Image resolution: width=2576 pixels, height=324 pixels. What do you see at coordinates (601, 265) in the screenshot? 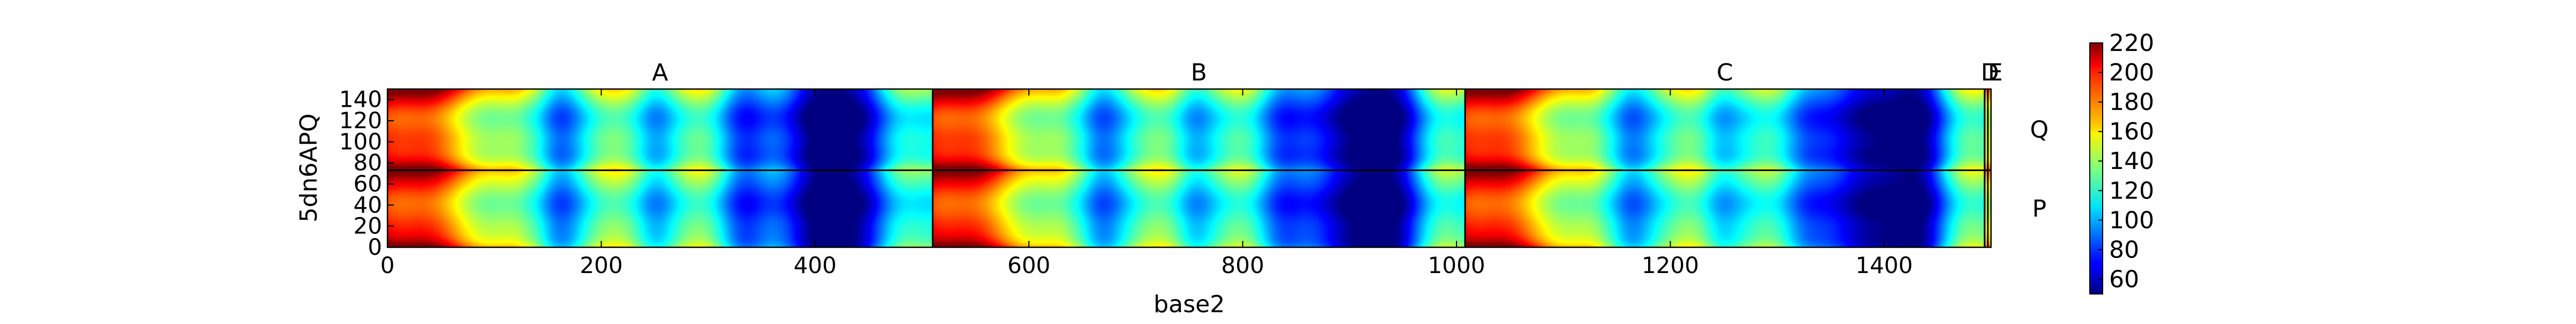
I see `x-tick-label: 200` at bounding box center [601, 265].